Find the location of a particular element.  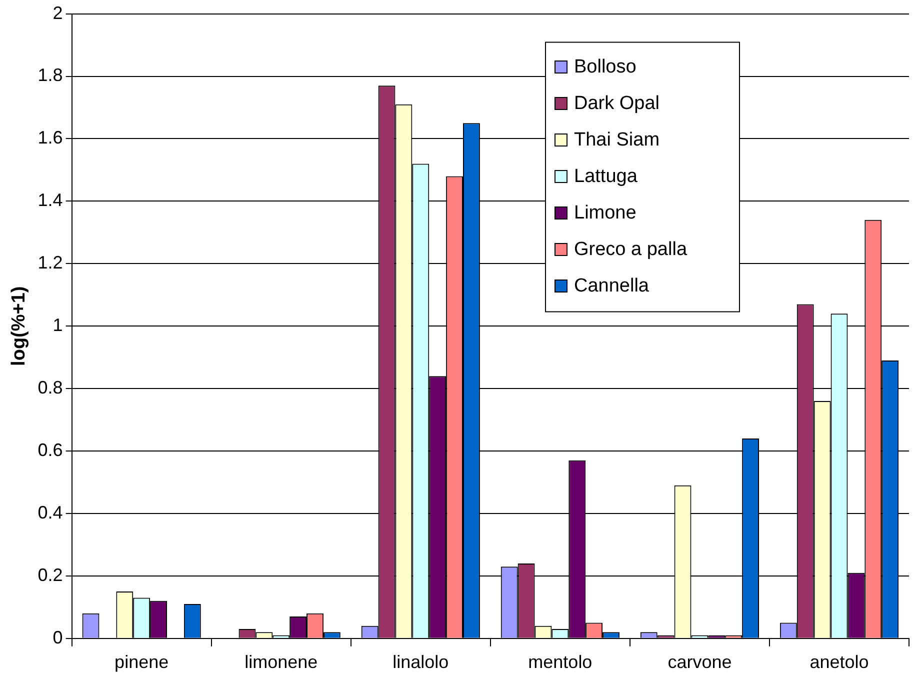

legend-label: Limone is located at coordinates (605, 213).